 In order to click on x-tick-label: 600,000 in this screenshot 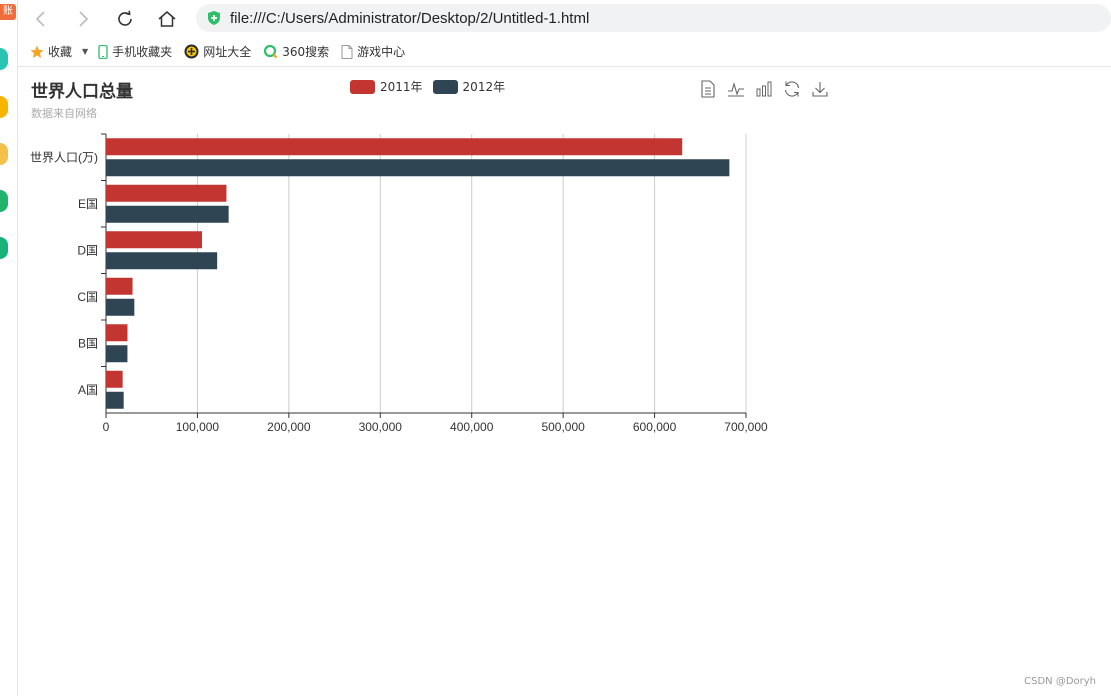, I will do `click(655, 427)`.